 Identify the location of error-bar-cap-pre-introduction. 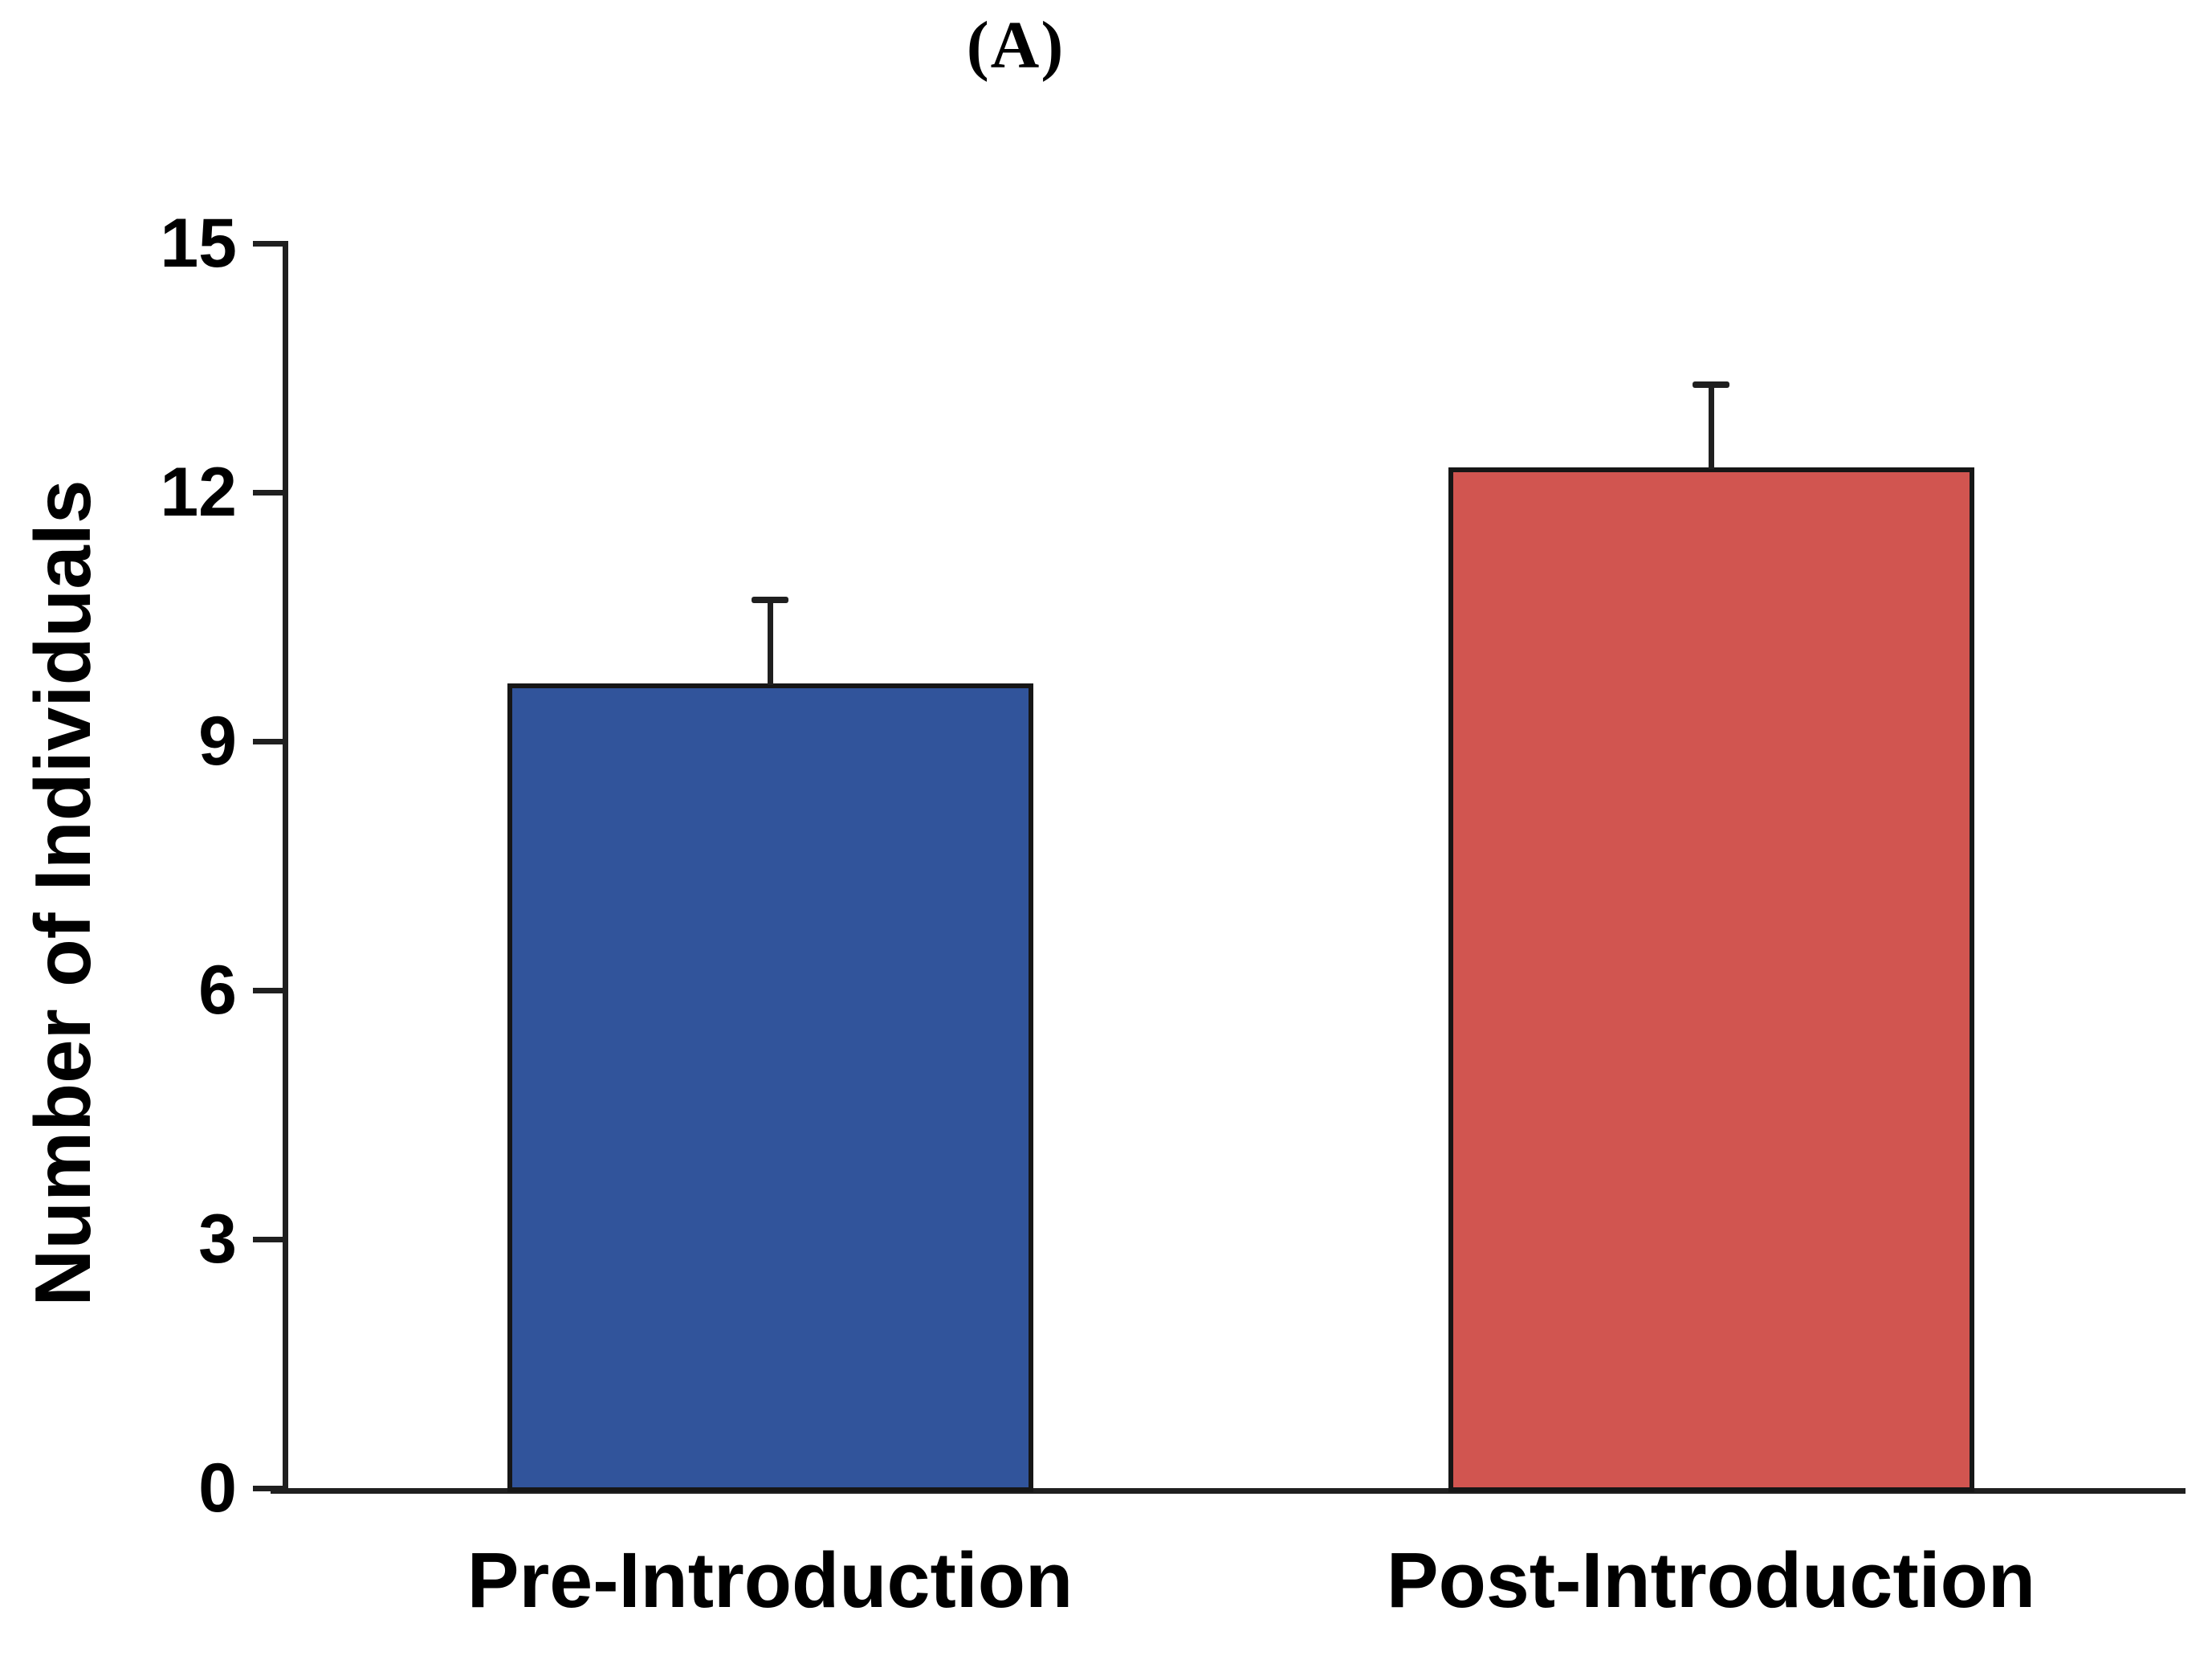
(770, 600).